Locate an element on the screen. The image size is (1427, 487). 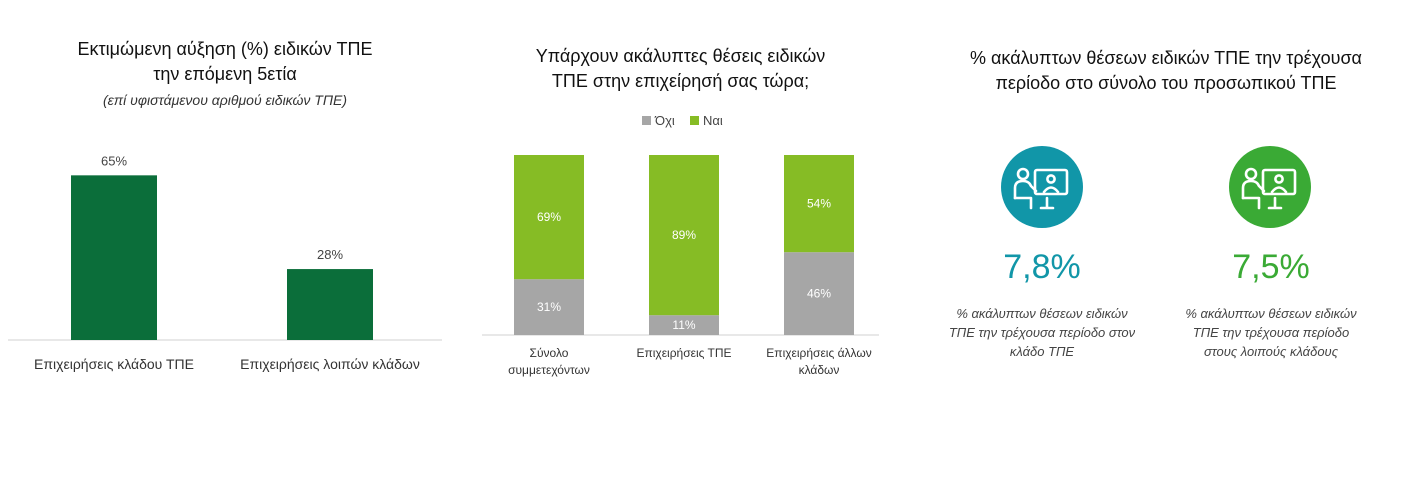
legend-label: Ναι is located at coordinates (713, 120).